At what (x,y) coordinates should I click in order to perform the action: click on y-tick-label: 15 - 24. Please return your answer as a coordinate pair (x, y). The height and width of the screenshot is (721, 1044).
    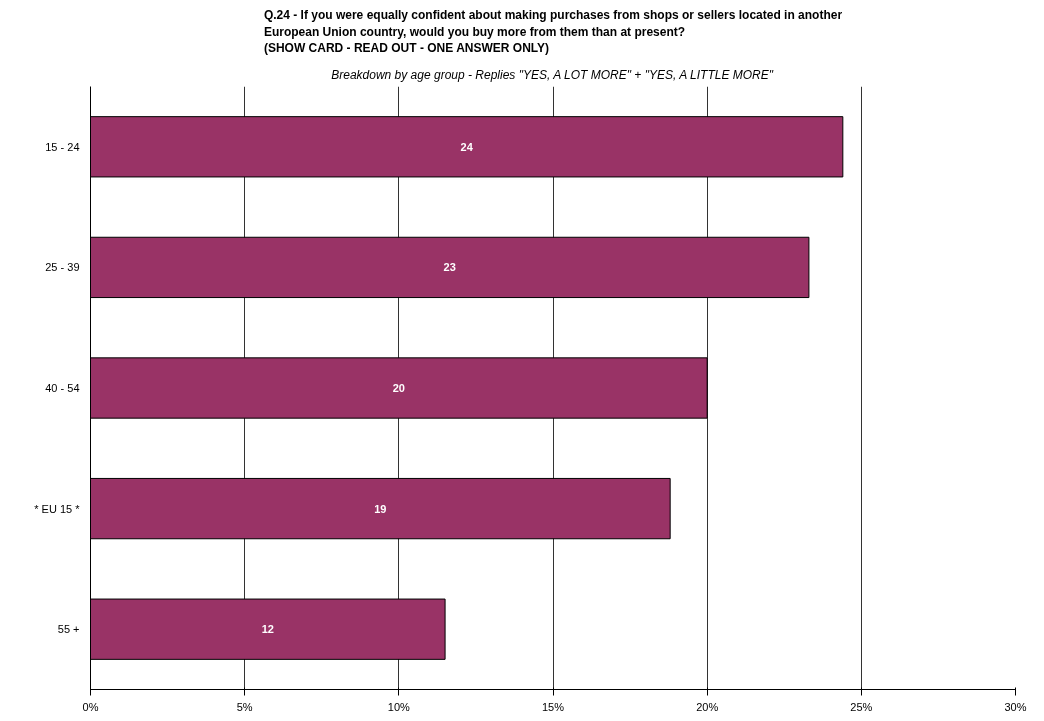
    Looking at the image, I should click on (62, 146).